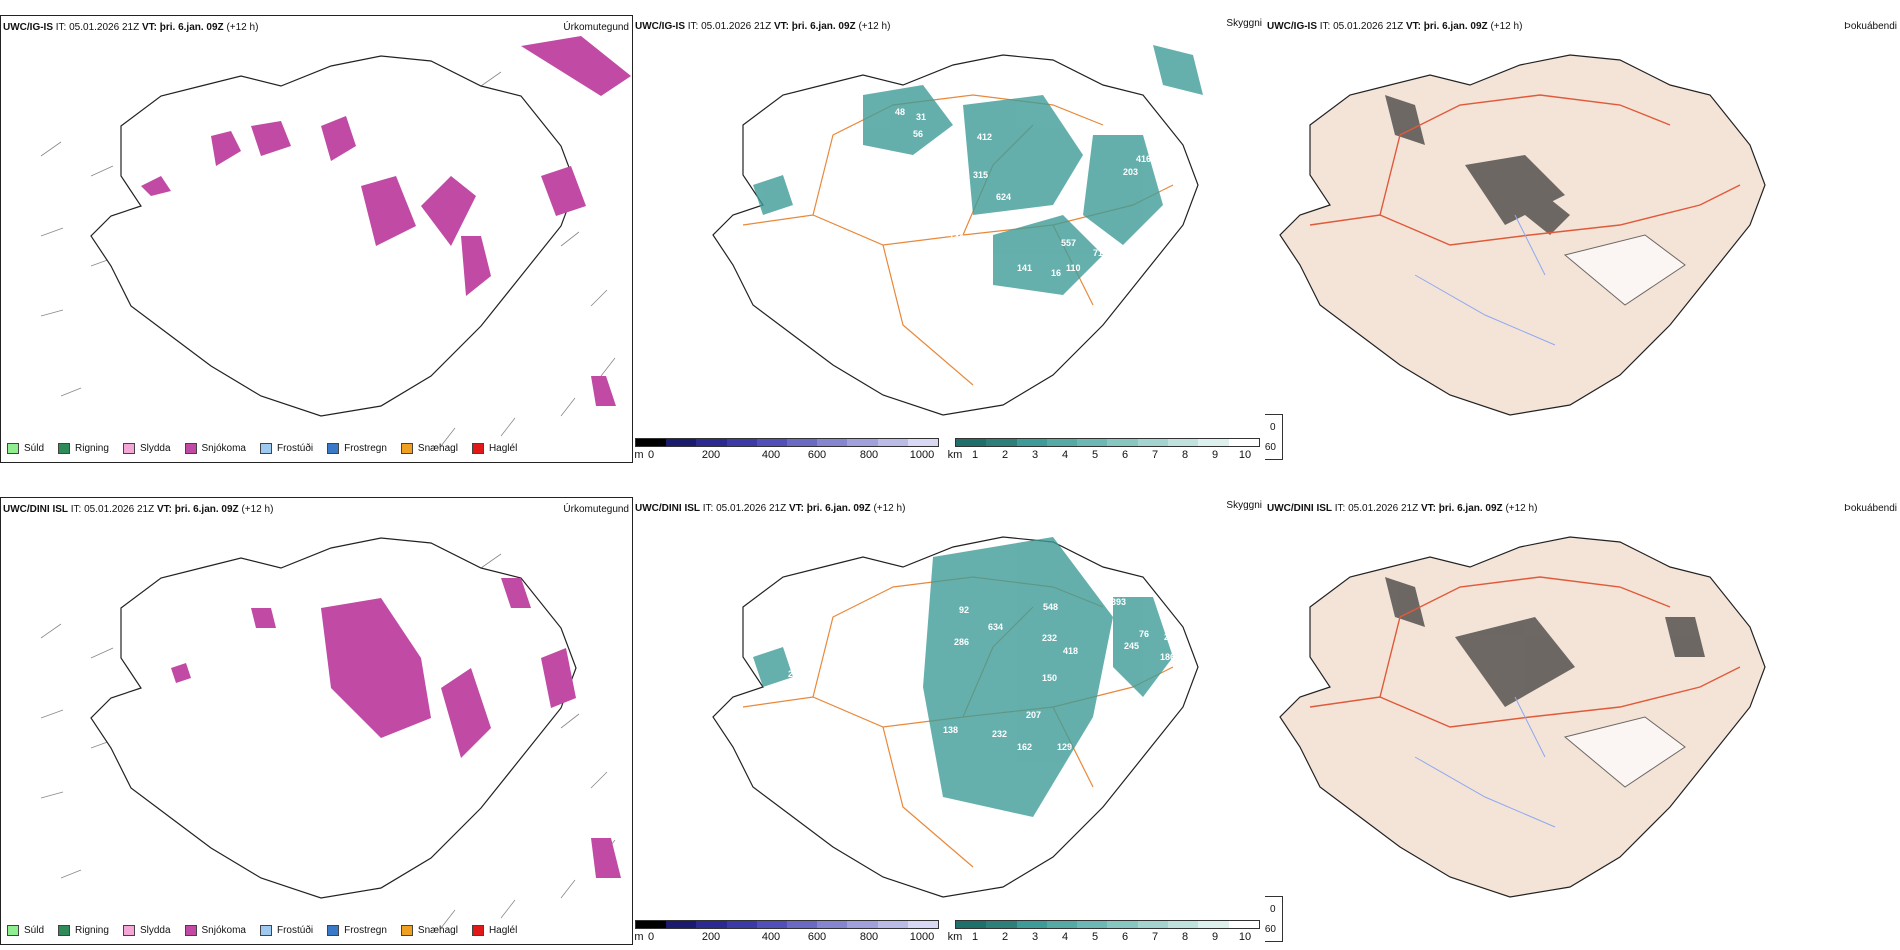 Image resolution: width=1900 pixels, height=950 pixels. I want to click on visibility-label: 71, so click(1098, 253).